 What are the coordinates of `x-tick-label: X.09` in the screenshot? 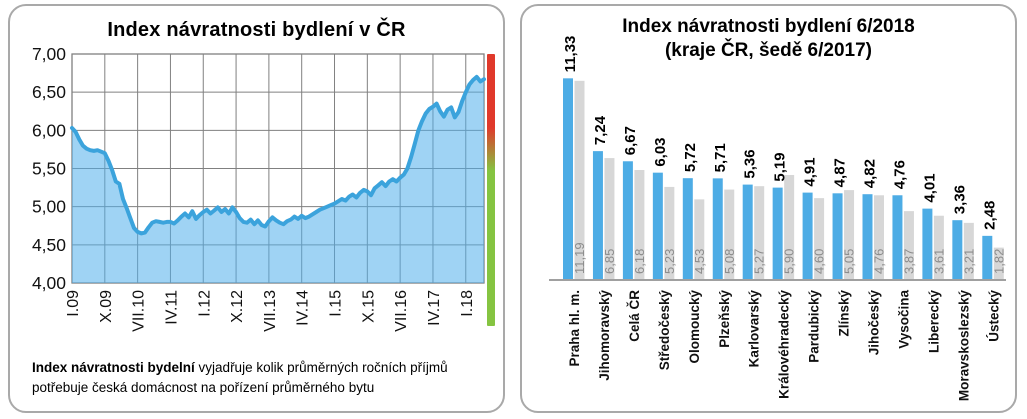 It's located at (106, 306).